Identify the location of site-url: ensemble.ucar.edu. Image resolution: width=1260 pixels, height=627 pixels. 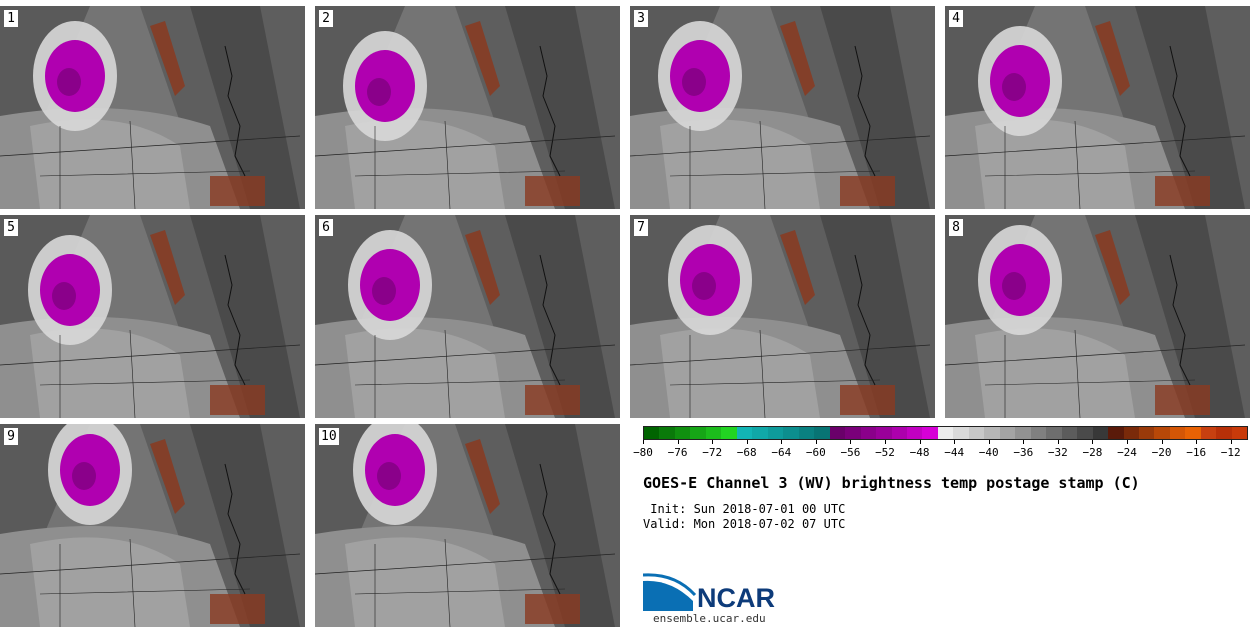
(709, 618).